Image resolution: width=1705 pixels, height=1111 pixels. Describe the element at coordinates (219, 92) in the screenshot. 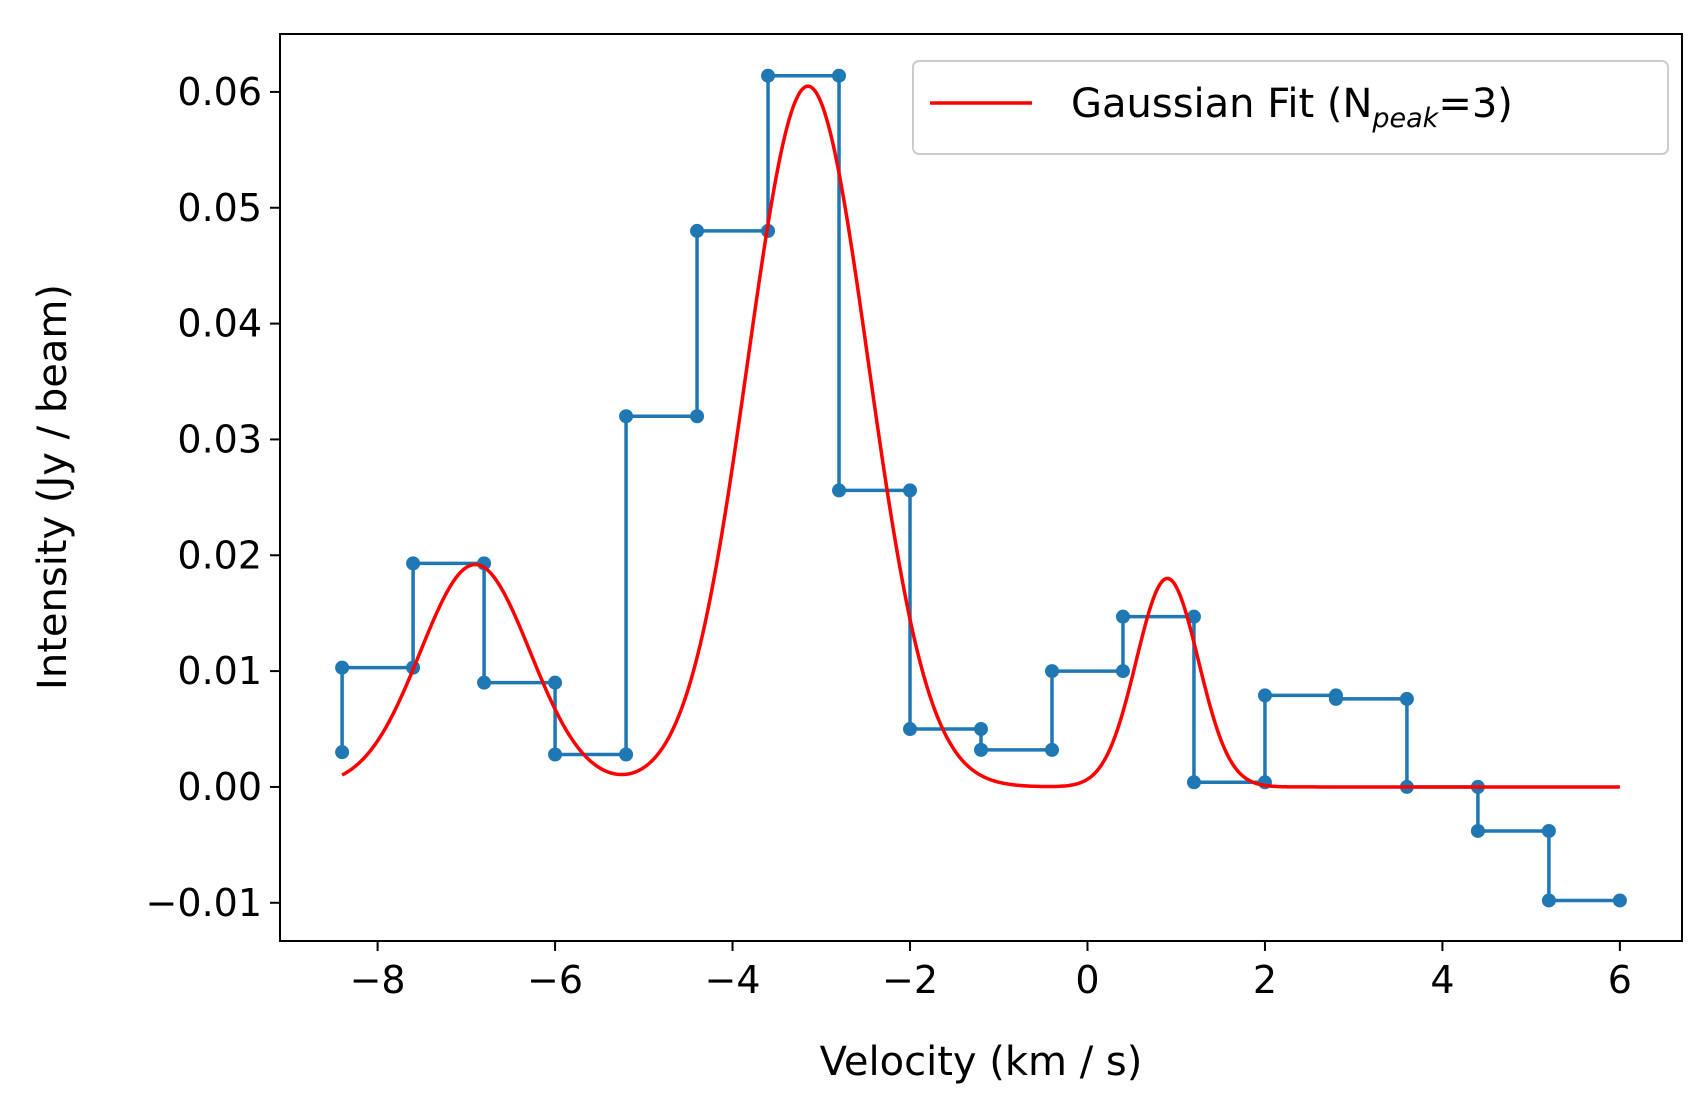

I see `y-tick-label: 0.06` at that location.